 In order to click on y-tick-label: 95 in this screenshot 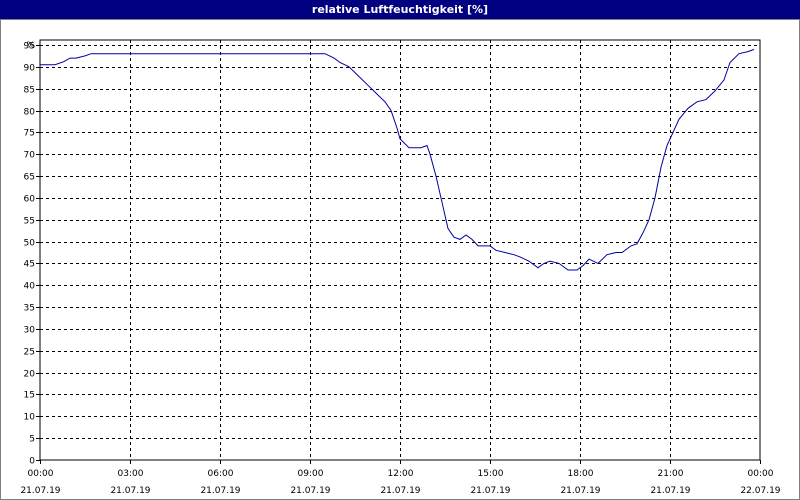, I will do `click(29, 47)`.